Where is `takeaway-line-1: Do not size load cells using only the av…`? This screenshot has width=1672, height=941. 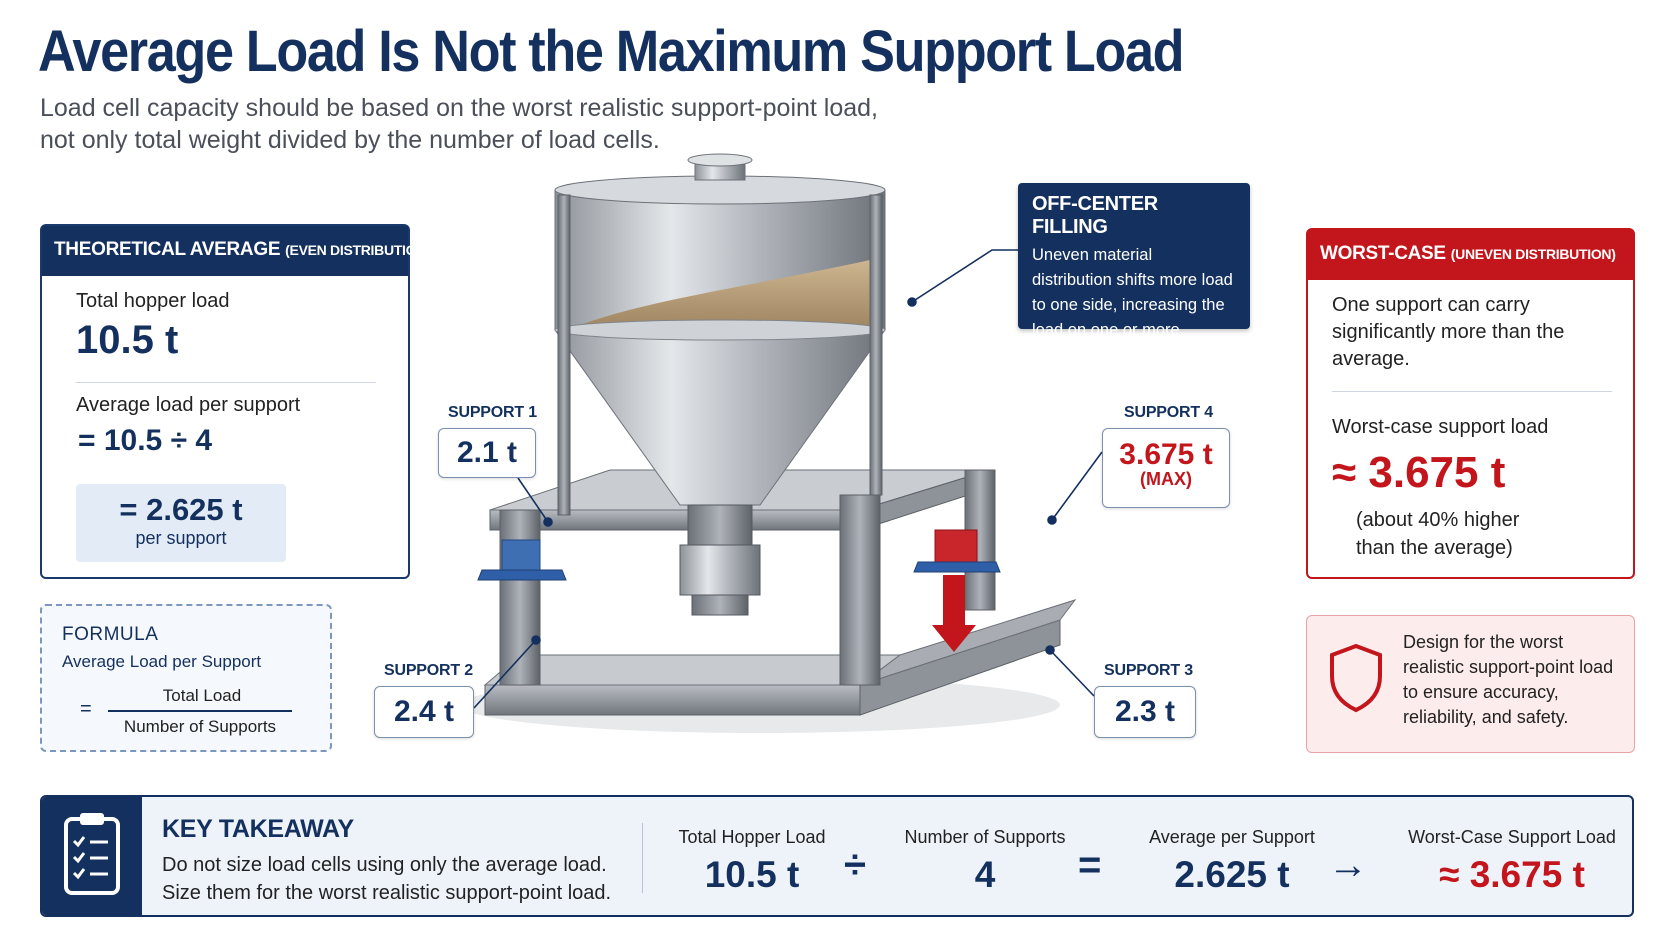 takeaway-line-1: Do not size load cells using only the av… is located at coordinates (384, 865).